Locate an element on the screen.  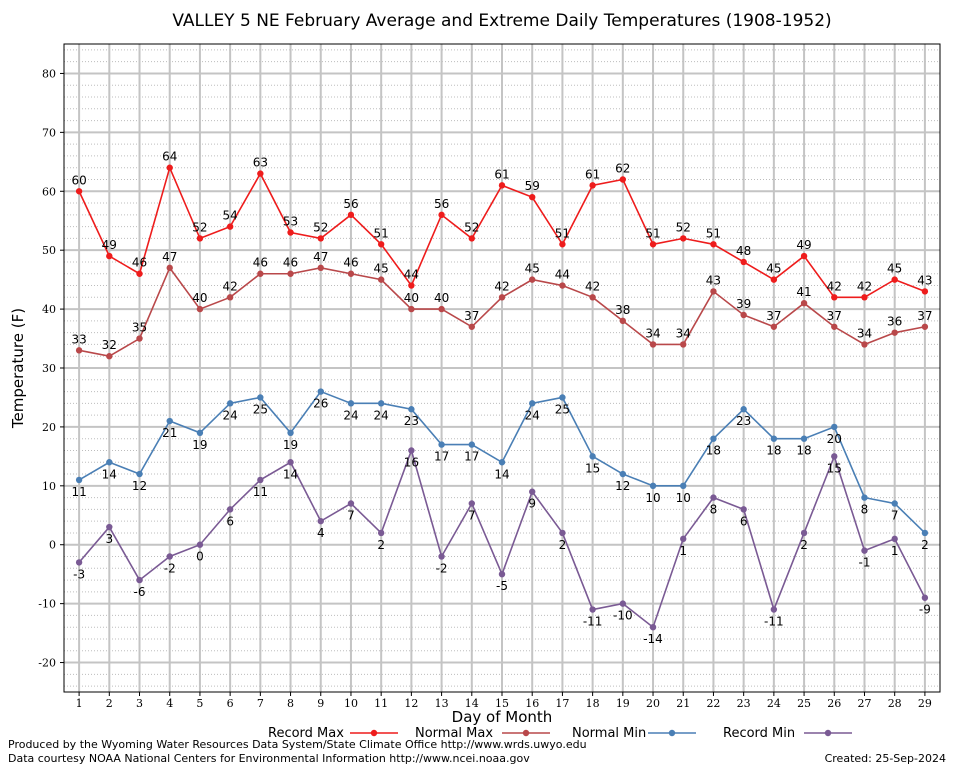
legend-item-record-min: Record Min is located at coordinates (787, 733).